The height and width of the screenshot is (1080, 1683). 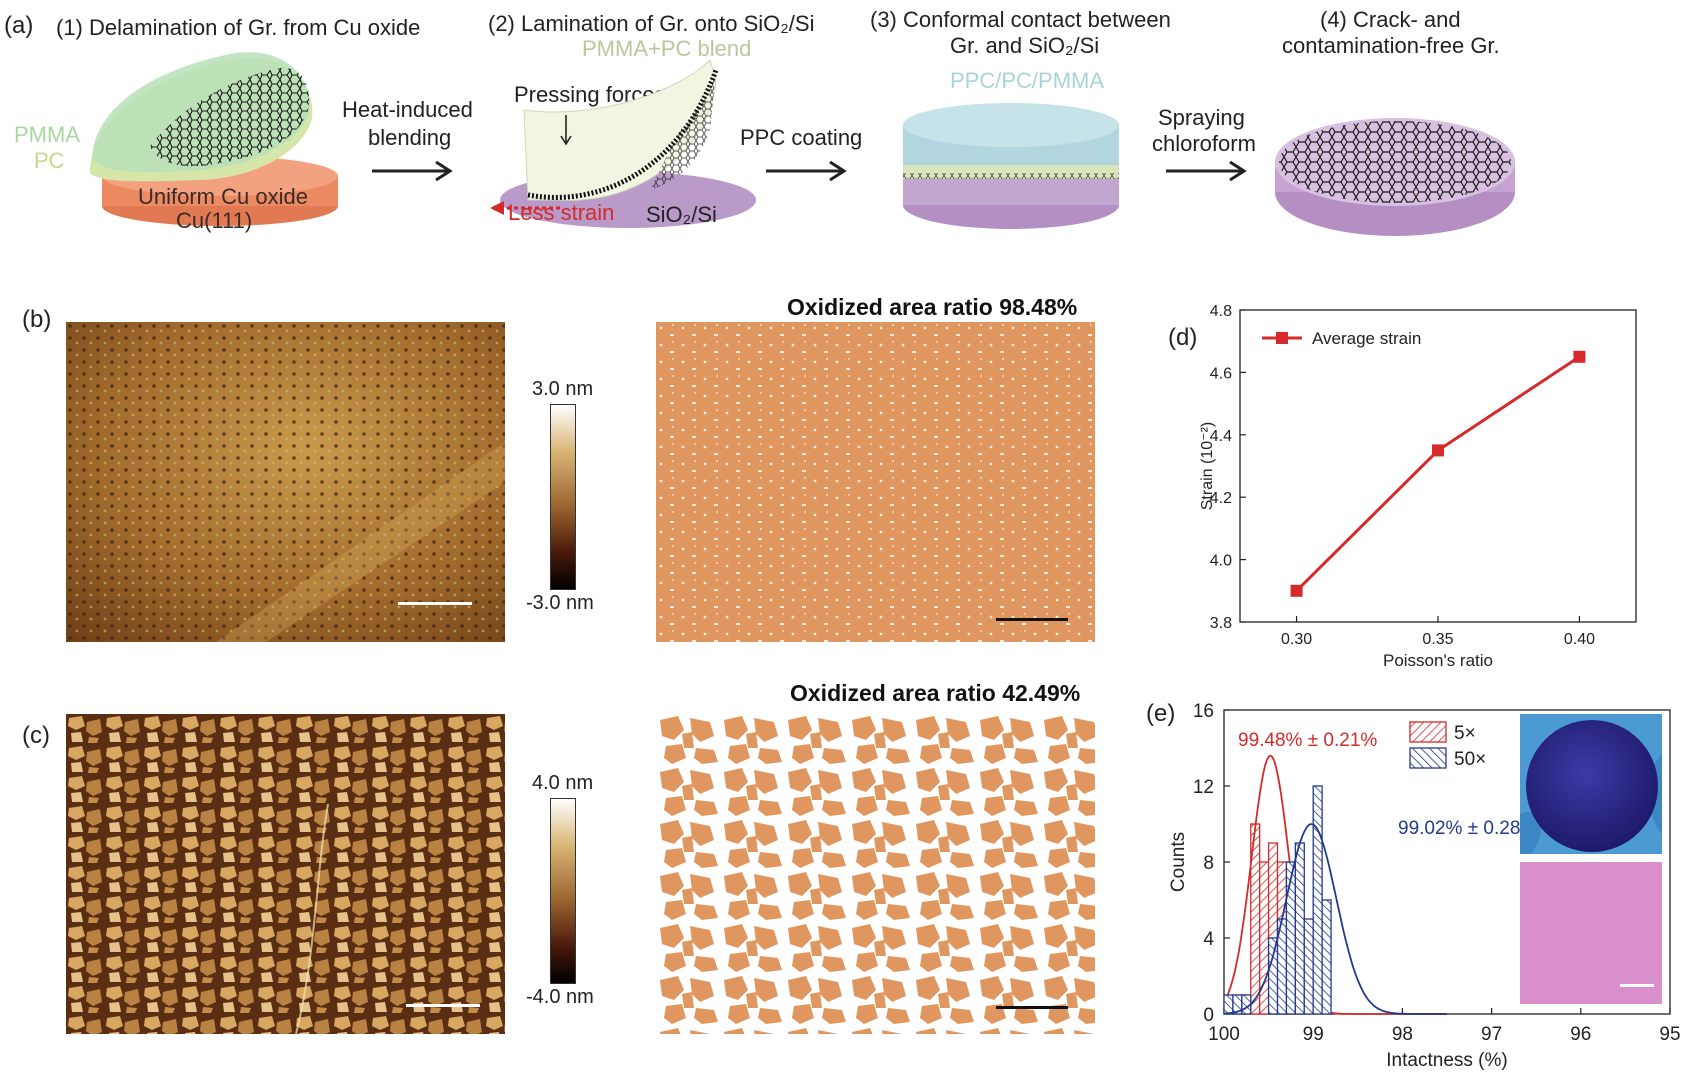 What do you see at coordinates (1282, 338) in the screenshot?
I see `legend-marker` at bounding box center [1282, 338].